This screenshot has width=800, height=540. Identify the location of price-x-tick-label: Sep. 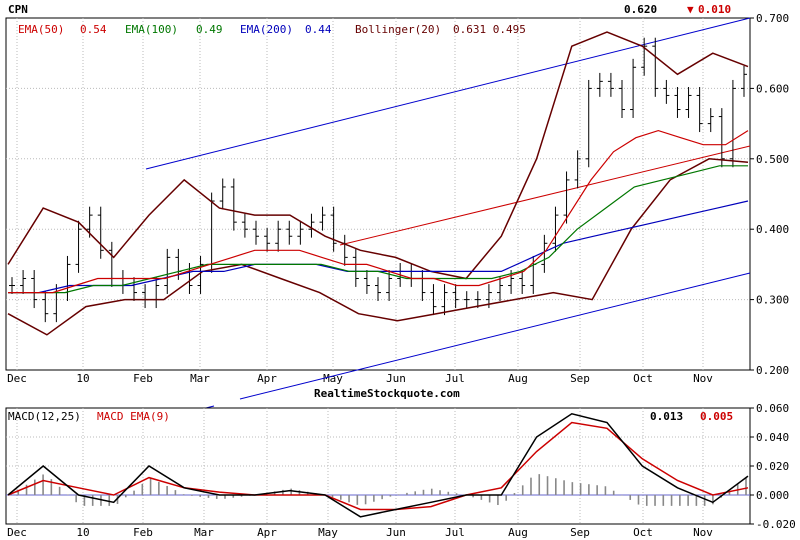
(580, 378).